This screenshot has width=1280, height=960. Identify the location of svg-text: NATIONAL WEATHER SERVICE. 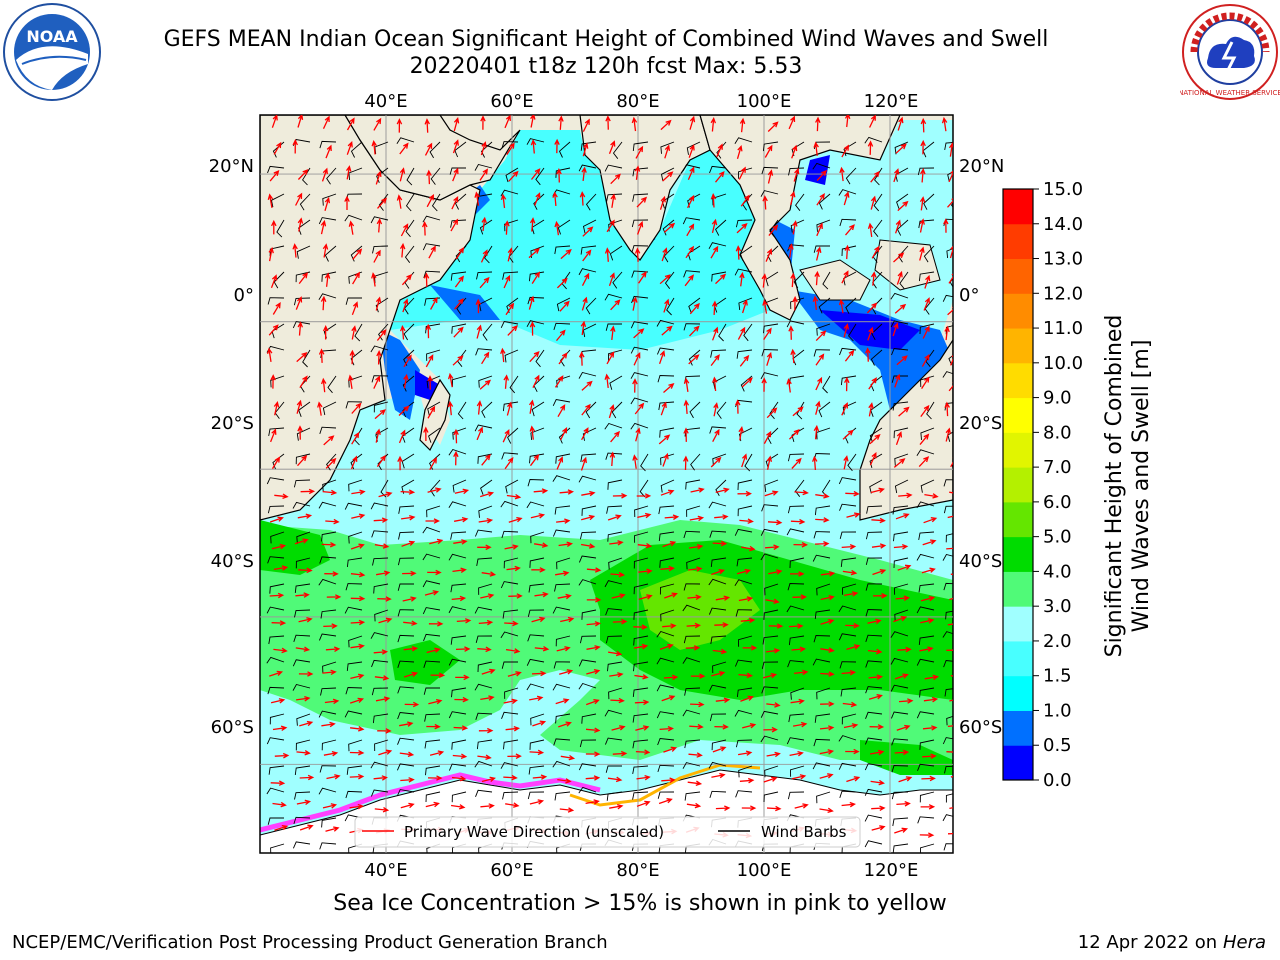
(1230, 93).